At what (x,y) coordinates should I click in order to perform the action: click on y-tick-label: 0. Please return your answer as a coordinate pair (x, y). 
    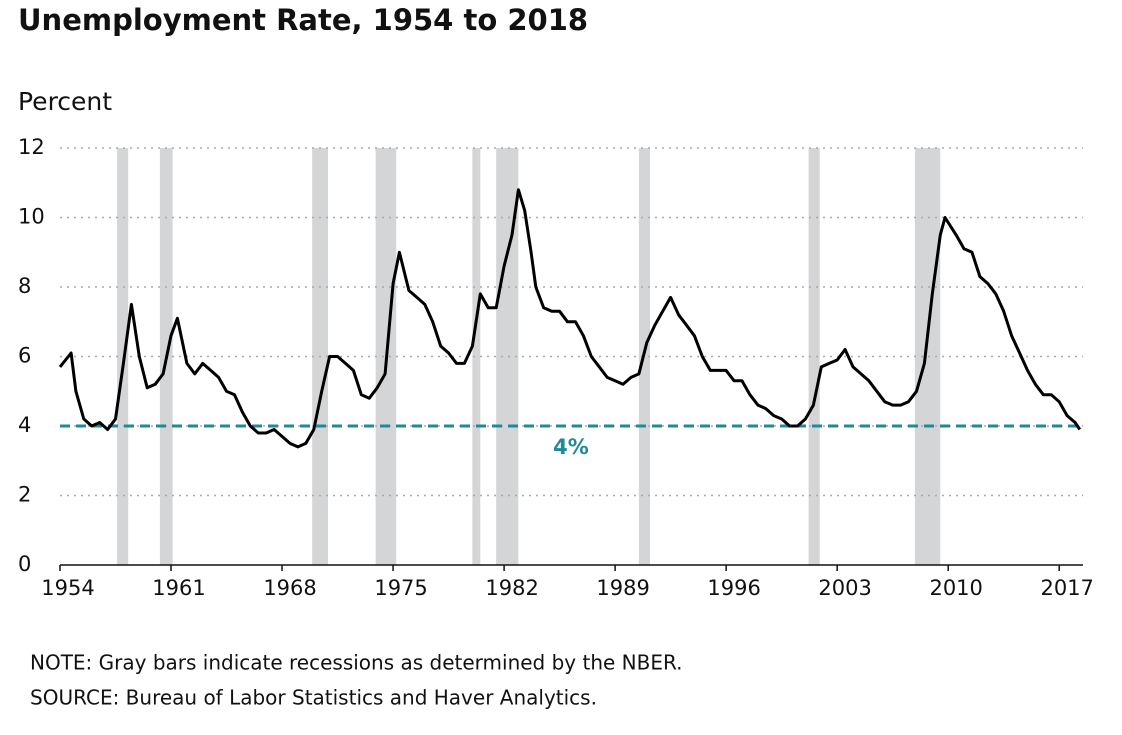
    Looking at the image, I should click on (24, 564).